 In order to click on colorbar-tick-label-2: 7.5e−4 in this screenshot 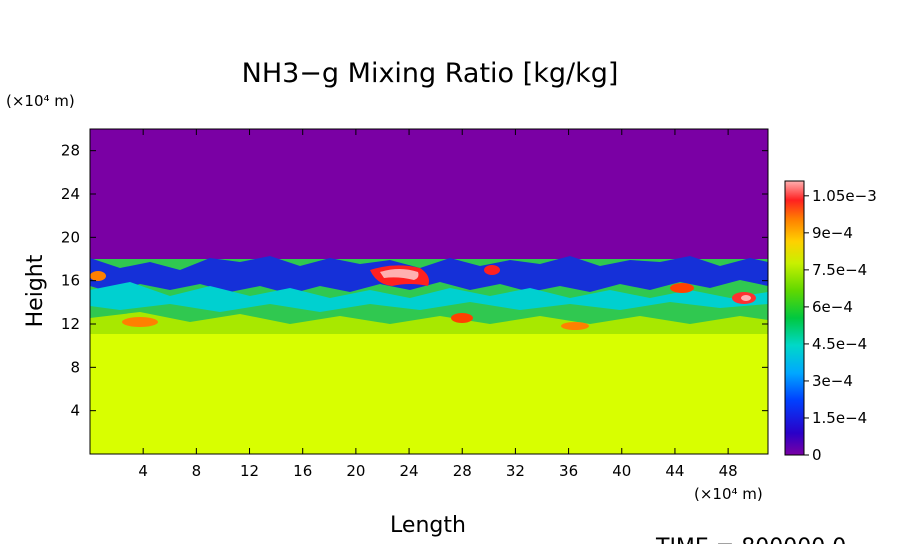, I will do `click(839, 270)`.